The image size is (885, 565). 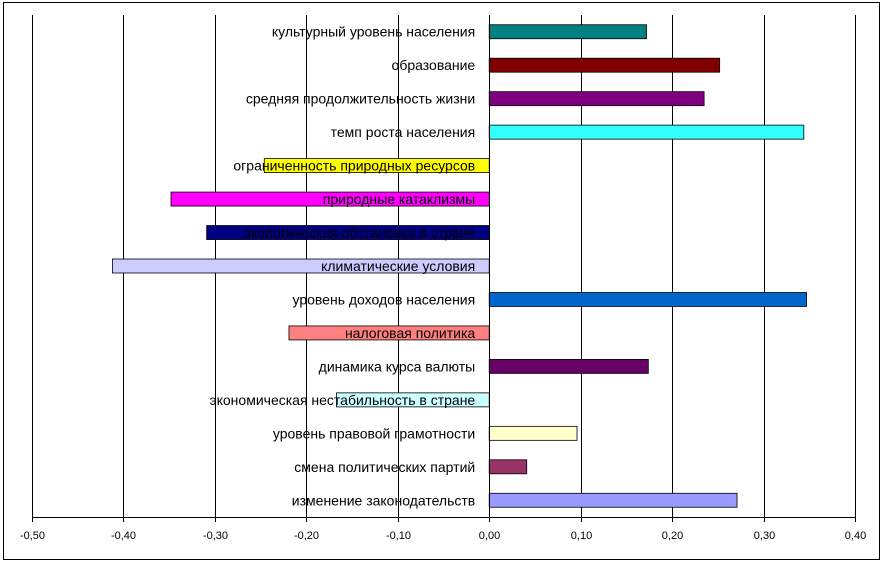 What do you see at coordinates (398, 536) in the screenshot?
I see `x-tick-label: -0,10` at bounding box center [398, 536].